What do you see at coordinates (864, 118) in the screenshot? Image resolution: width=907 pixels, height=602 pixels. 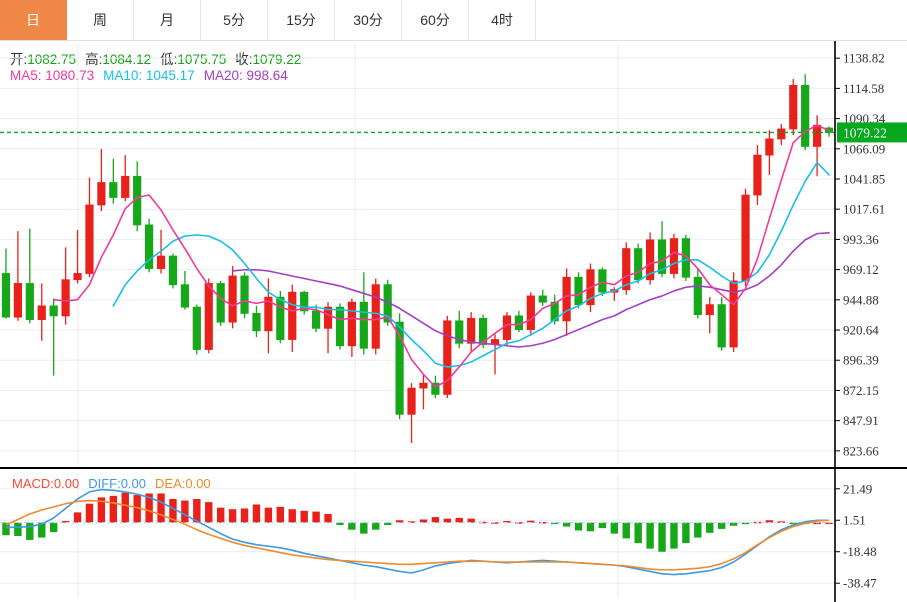 I see `price-axis-tick: 1090.34` at bounding box center [864, 118].